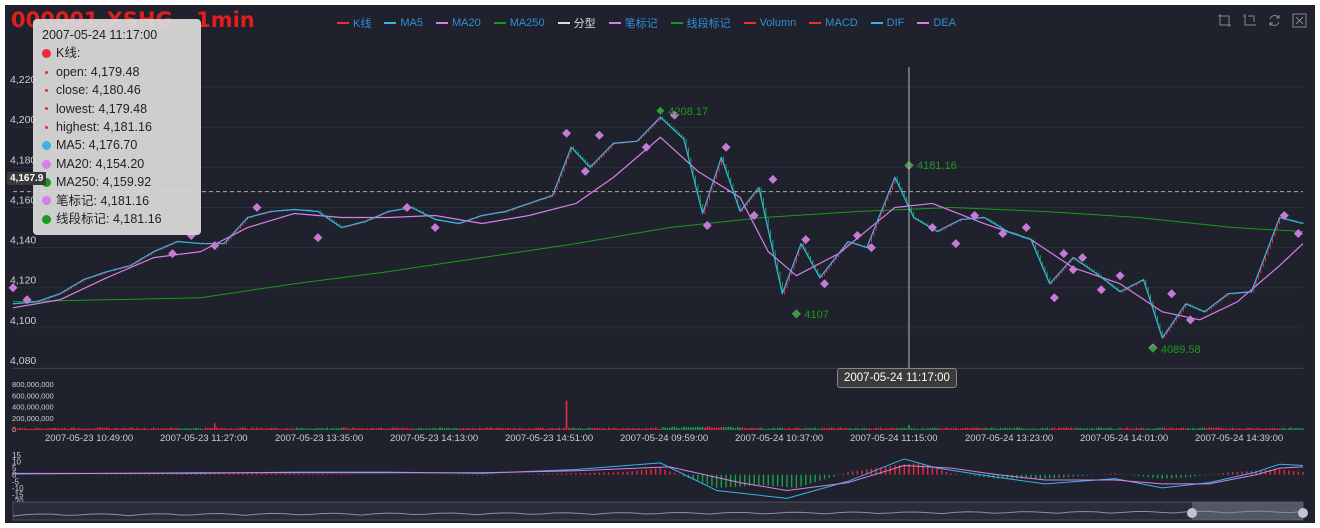 This screenshot has width=1320, height=528. I want to click on zoom-reset-icon, so click(1249, 20).